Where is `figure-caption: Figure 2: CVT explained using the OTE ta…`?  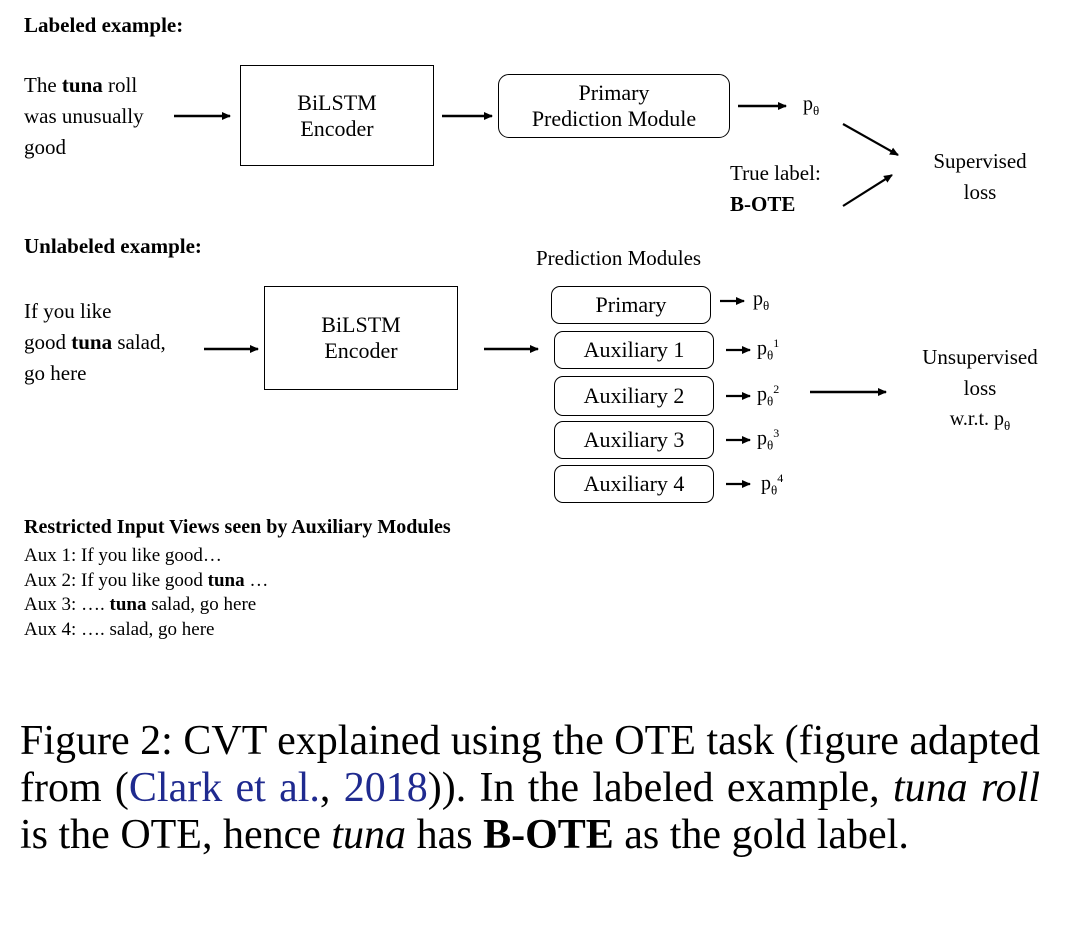 figure-caption: Figure 2: CVT explained using the OTE ta… is located at coordinates (530, 788).